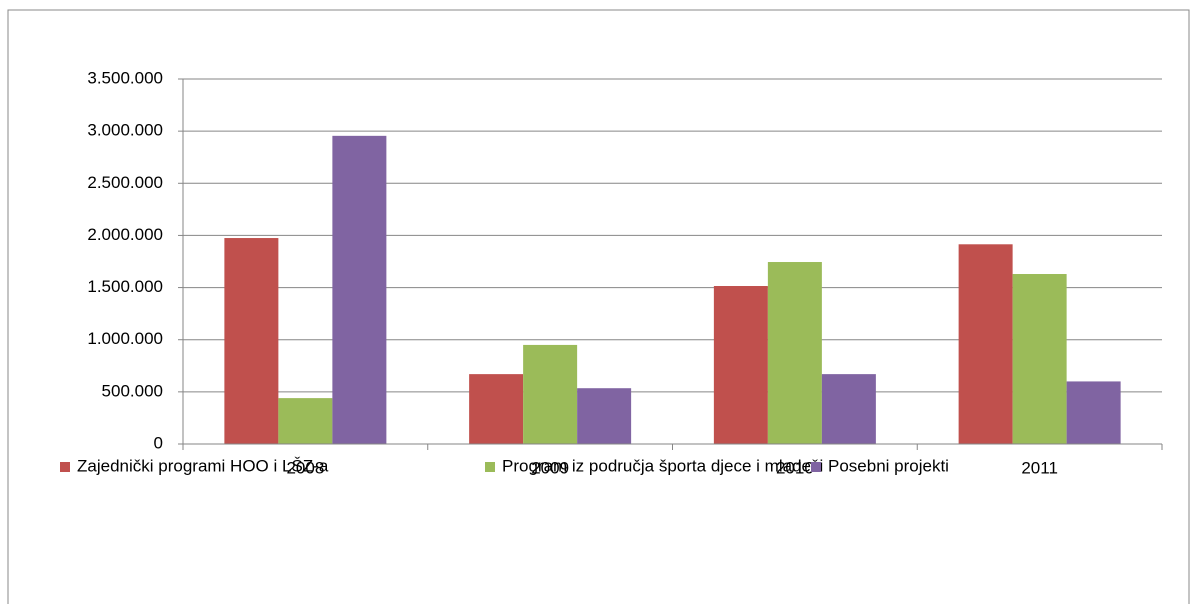 This screenshot has height=604, width=1195. Describe the element at coordinates (125, 182) in the screenshot. I see `y-tick-label: 2.500.000` at that location.